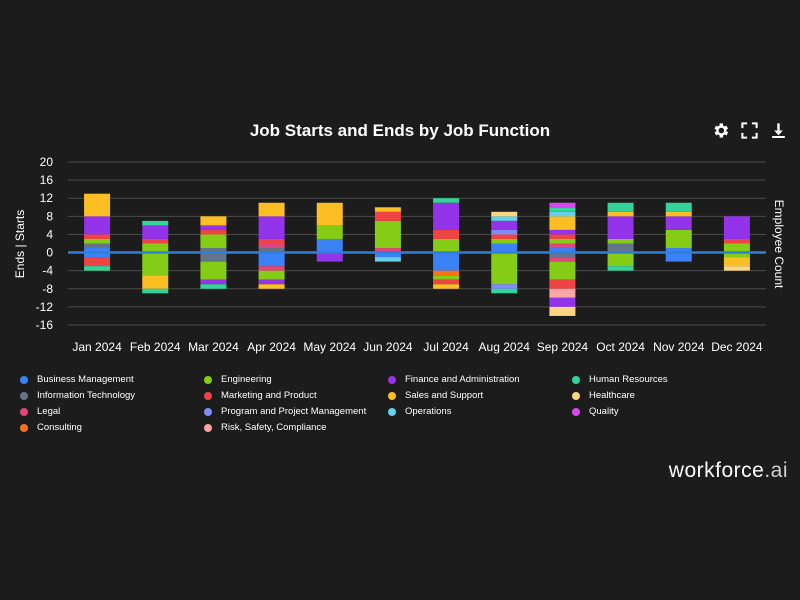 The width and height of the screenshot is (800, 600). What do you see at coordinates (749, 130) in the screenshot?
I see `expand-icon` at bounding box center [749, 130].